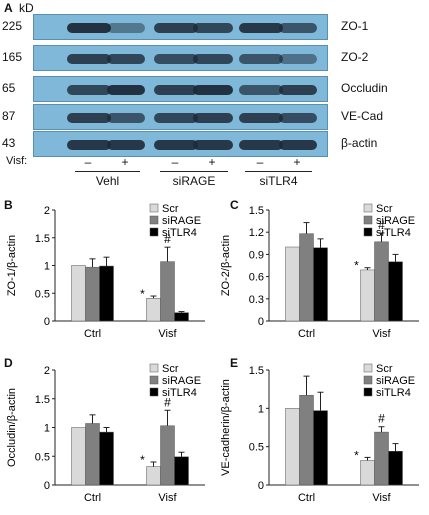 This screenshot has height=515, width=429. I want to click on kd-marker: 87, so click(9, 116).